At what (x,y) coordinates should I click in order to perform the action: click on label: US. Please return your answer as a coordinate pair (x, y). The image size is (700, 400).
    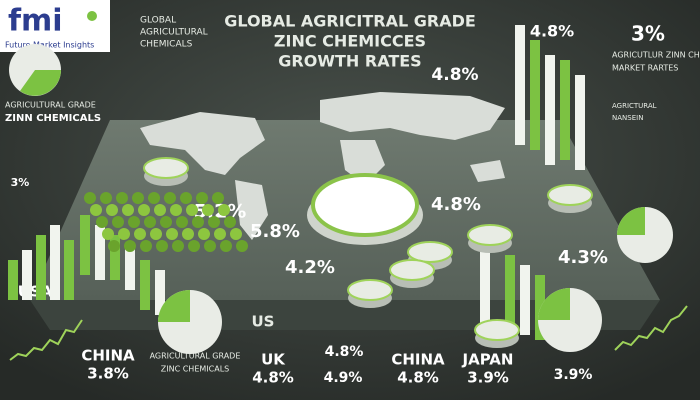
    Looking at the image, I should click on (263, 322).